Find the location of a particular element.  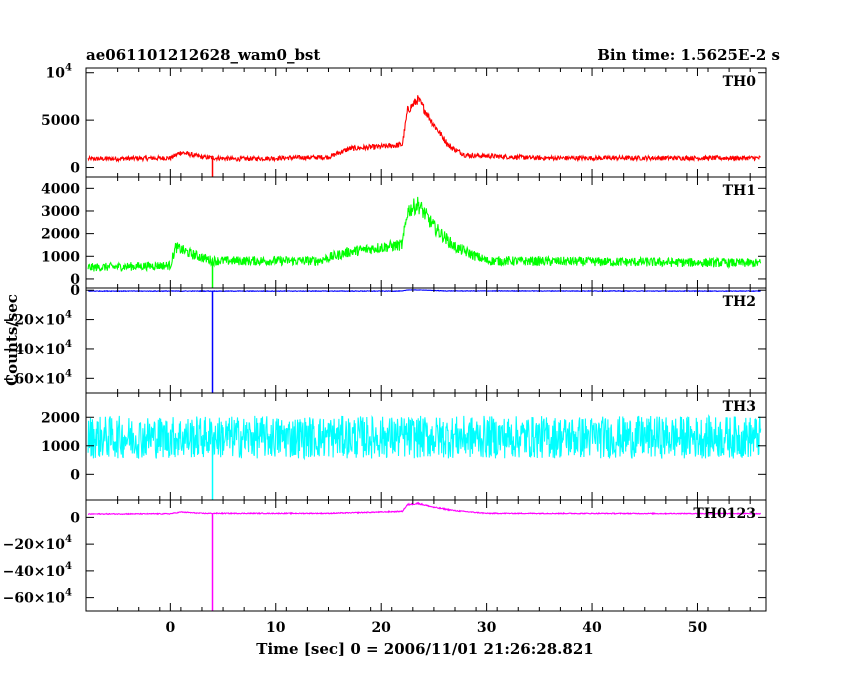

panel-label: TH0 is located at coordinates (740, 82).